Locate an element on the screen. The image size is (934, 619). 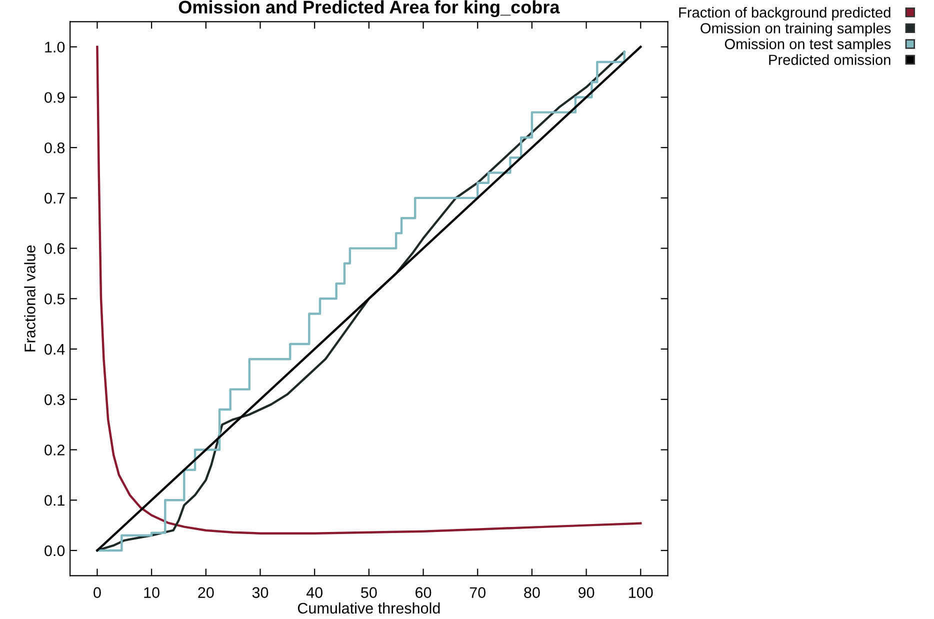
x-tick-label: 80 is located at coordinates (532, 592).